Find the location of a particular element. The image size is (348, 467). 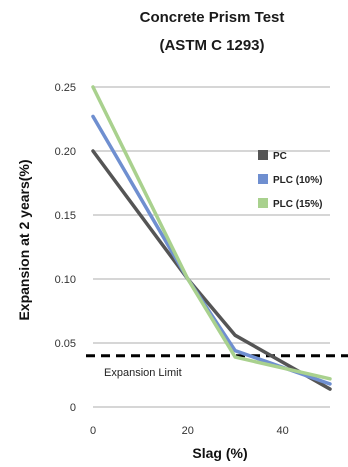

legend: PC PLC (10%) PLC (15%) is located at coordinates (290, 180).